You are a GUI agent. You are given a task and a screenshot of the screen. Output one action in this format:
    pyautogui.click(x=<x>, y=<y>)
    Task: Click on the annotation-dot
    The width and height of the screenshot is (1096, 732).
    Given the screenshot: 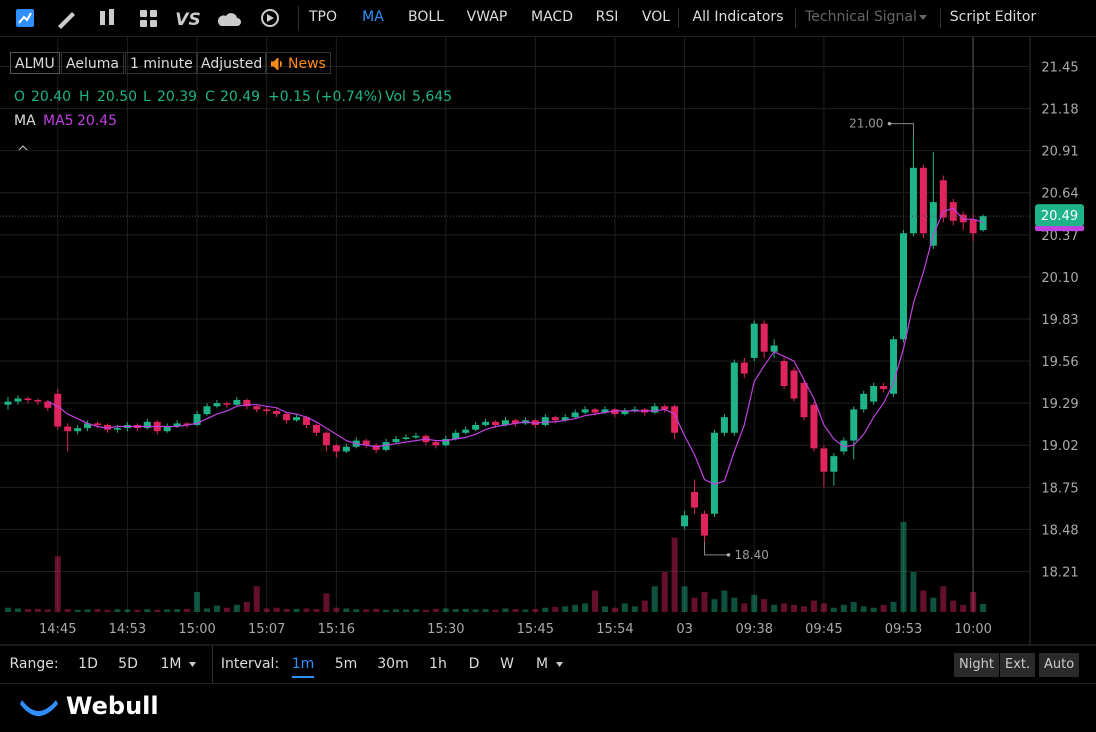 What is the action you would take?
    pyautogui.click(x=728, y=555)
    